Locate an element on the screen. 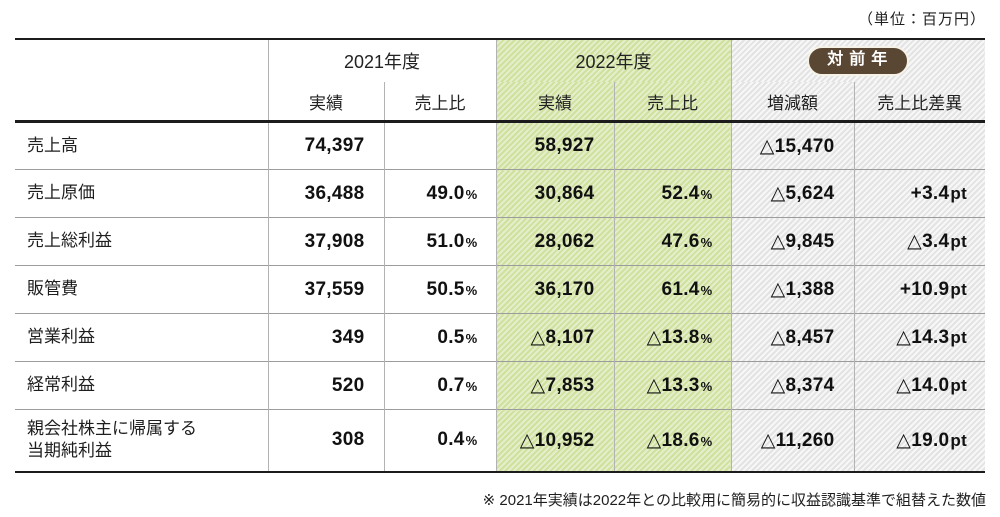 The image size is (1000, 517). value-text: △13.3 is located at coordinates (673, 385).